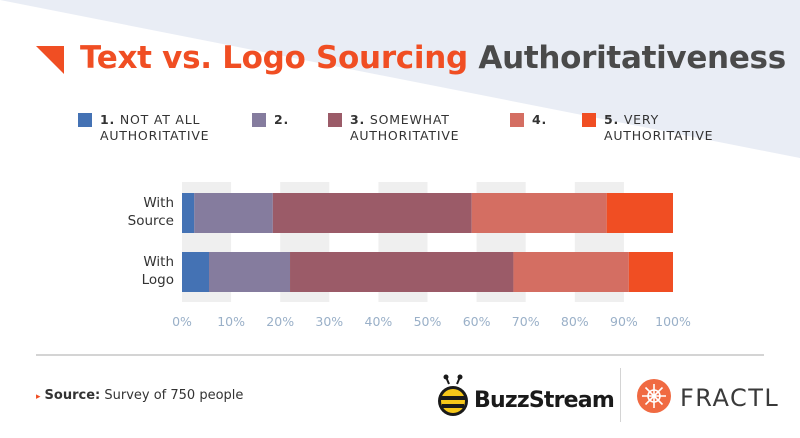  What do you see at coordinates (673, 321) in the screenshot?
I see `x-tick-label: 100%` at bounding box center [673, 321].